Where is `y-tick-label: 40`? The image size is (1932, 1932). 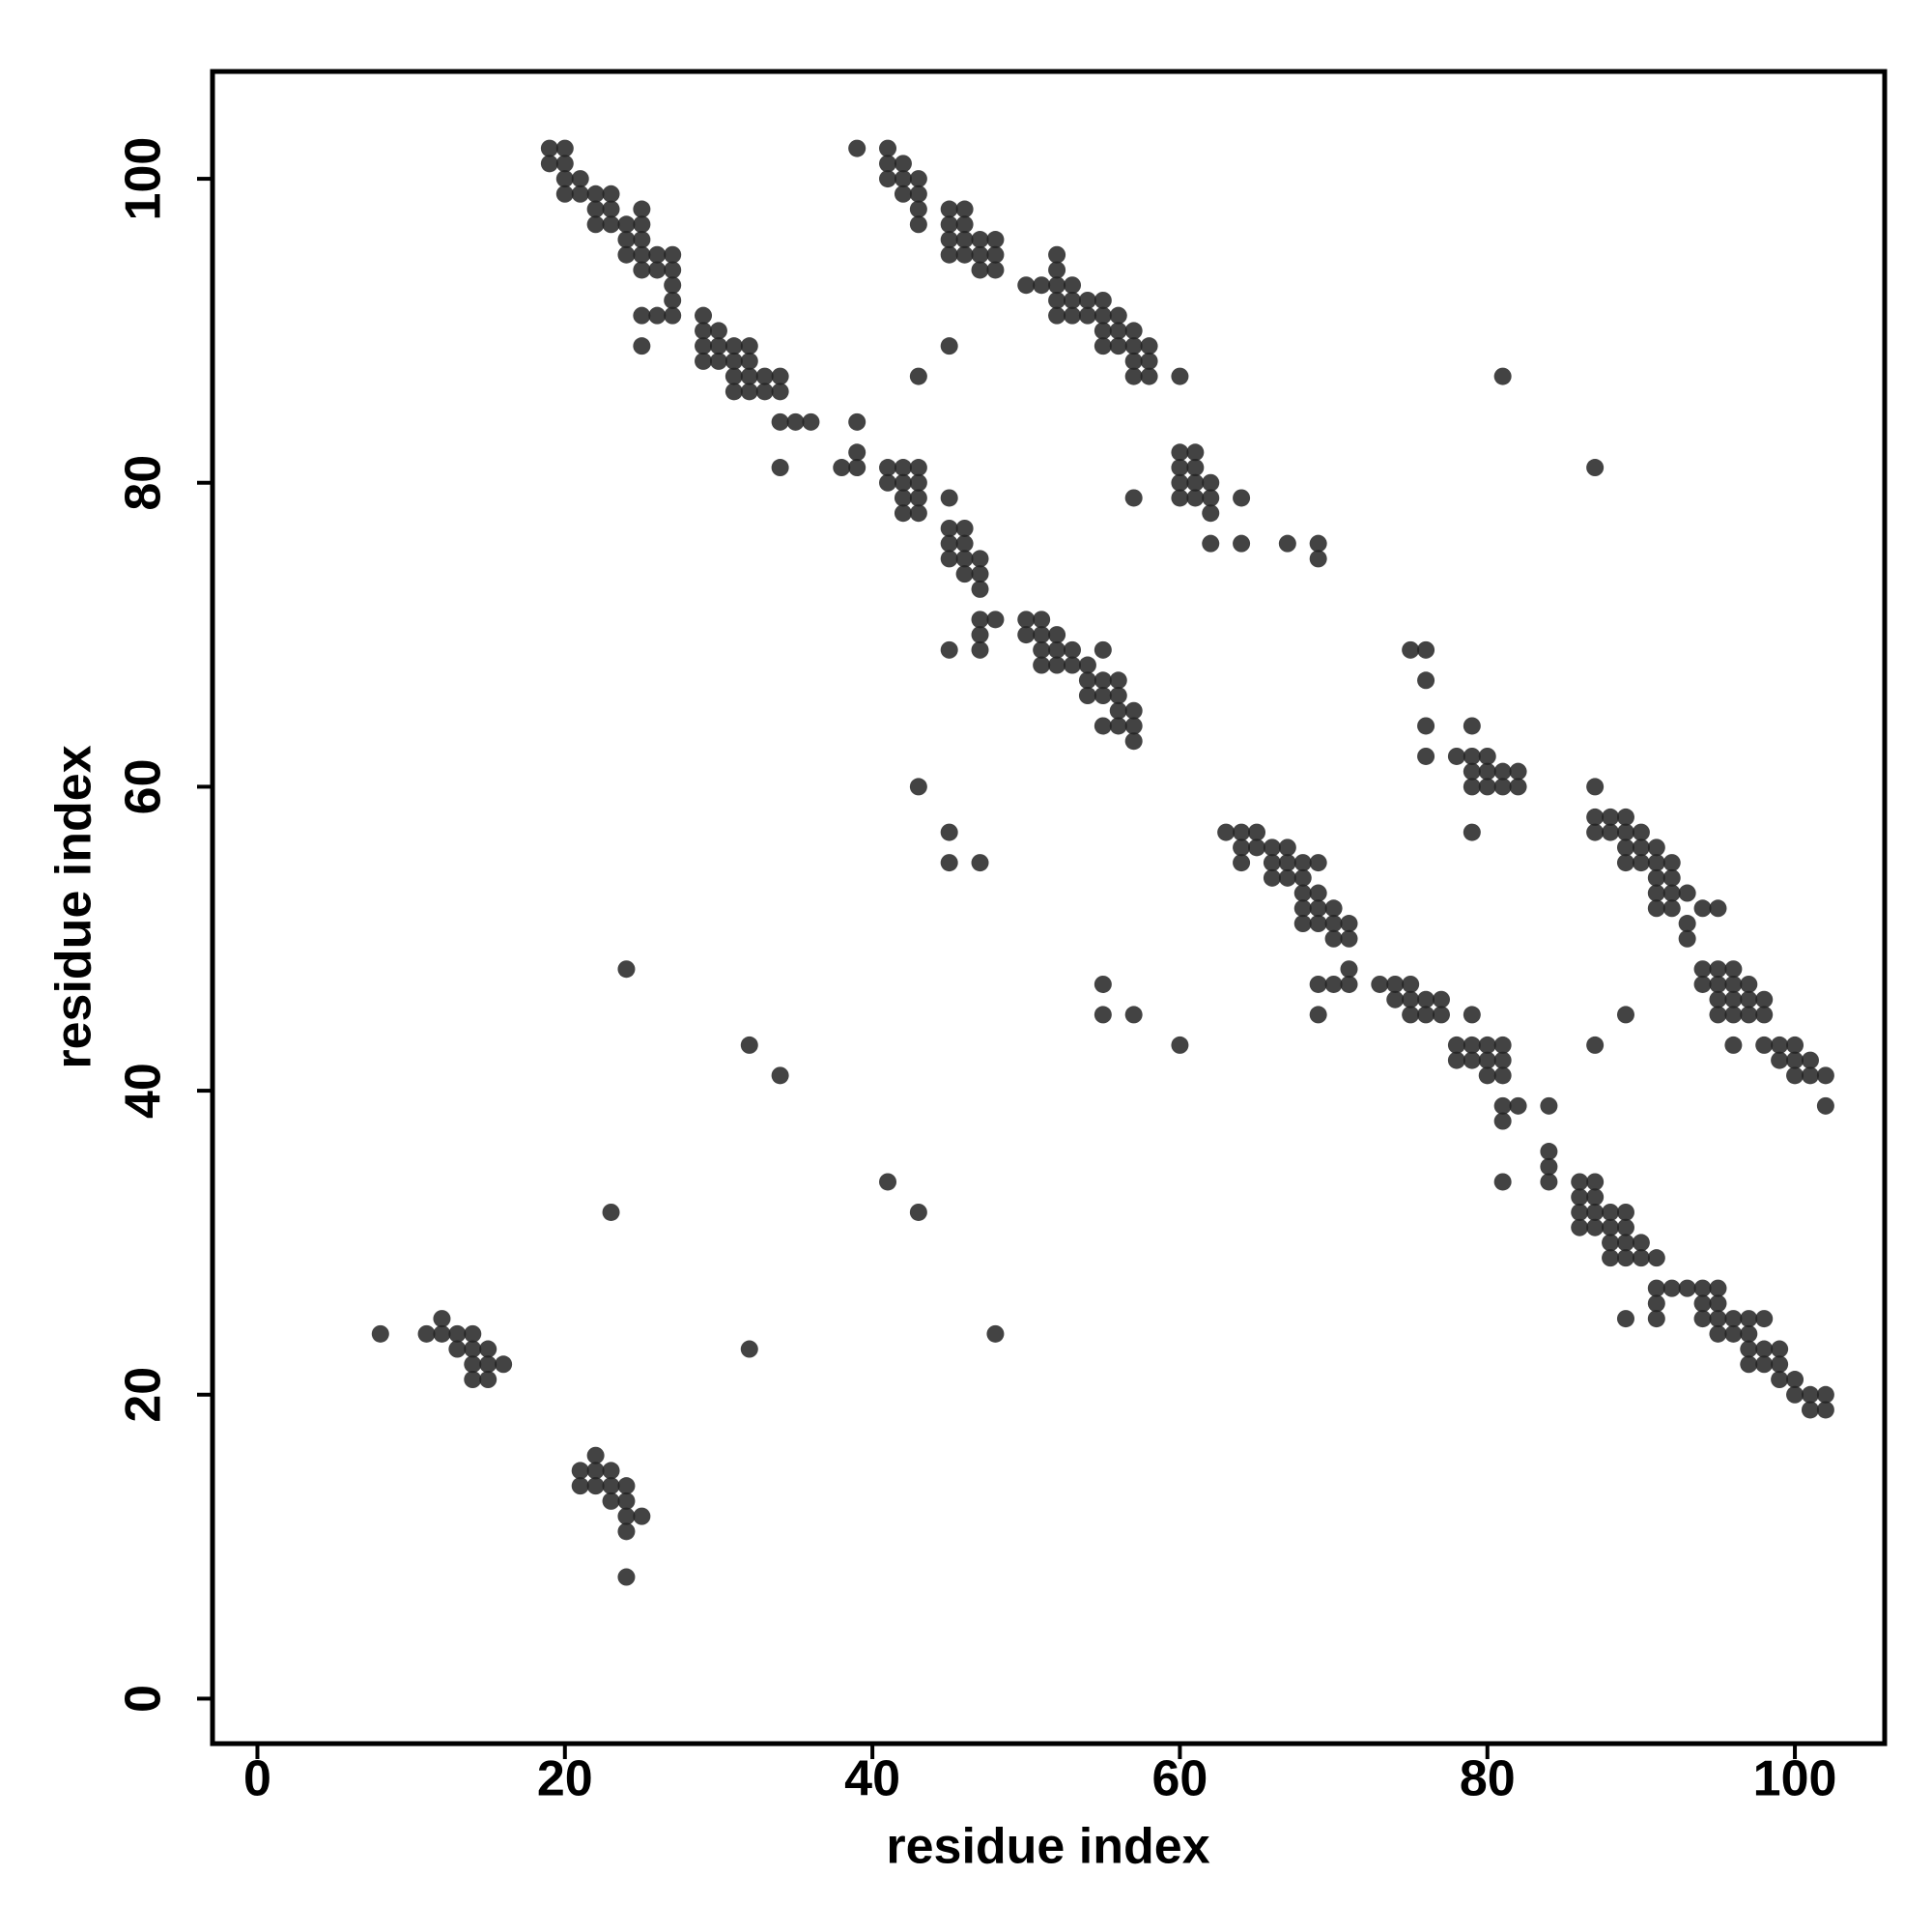
y-tick-label: 40 is located at coordinates (144, 1091).